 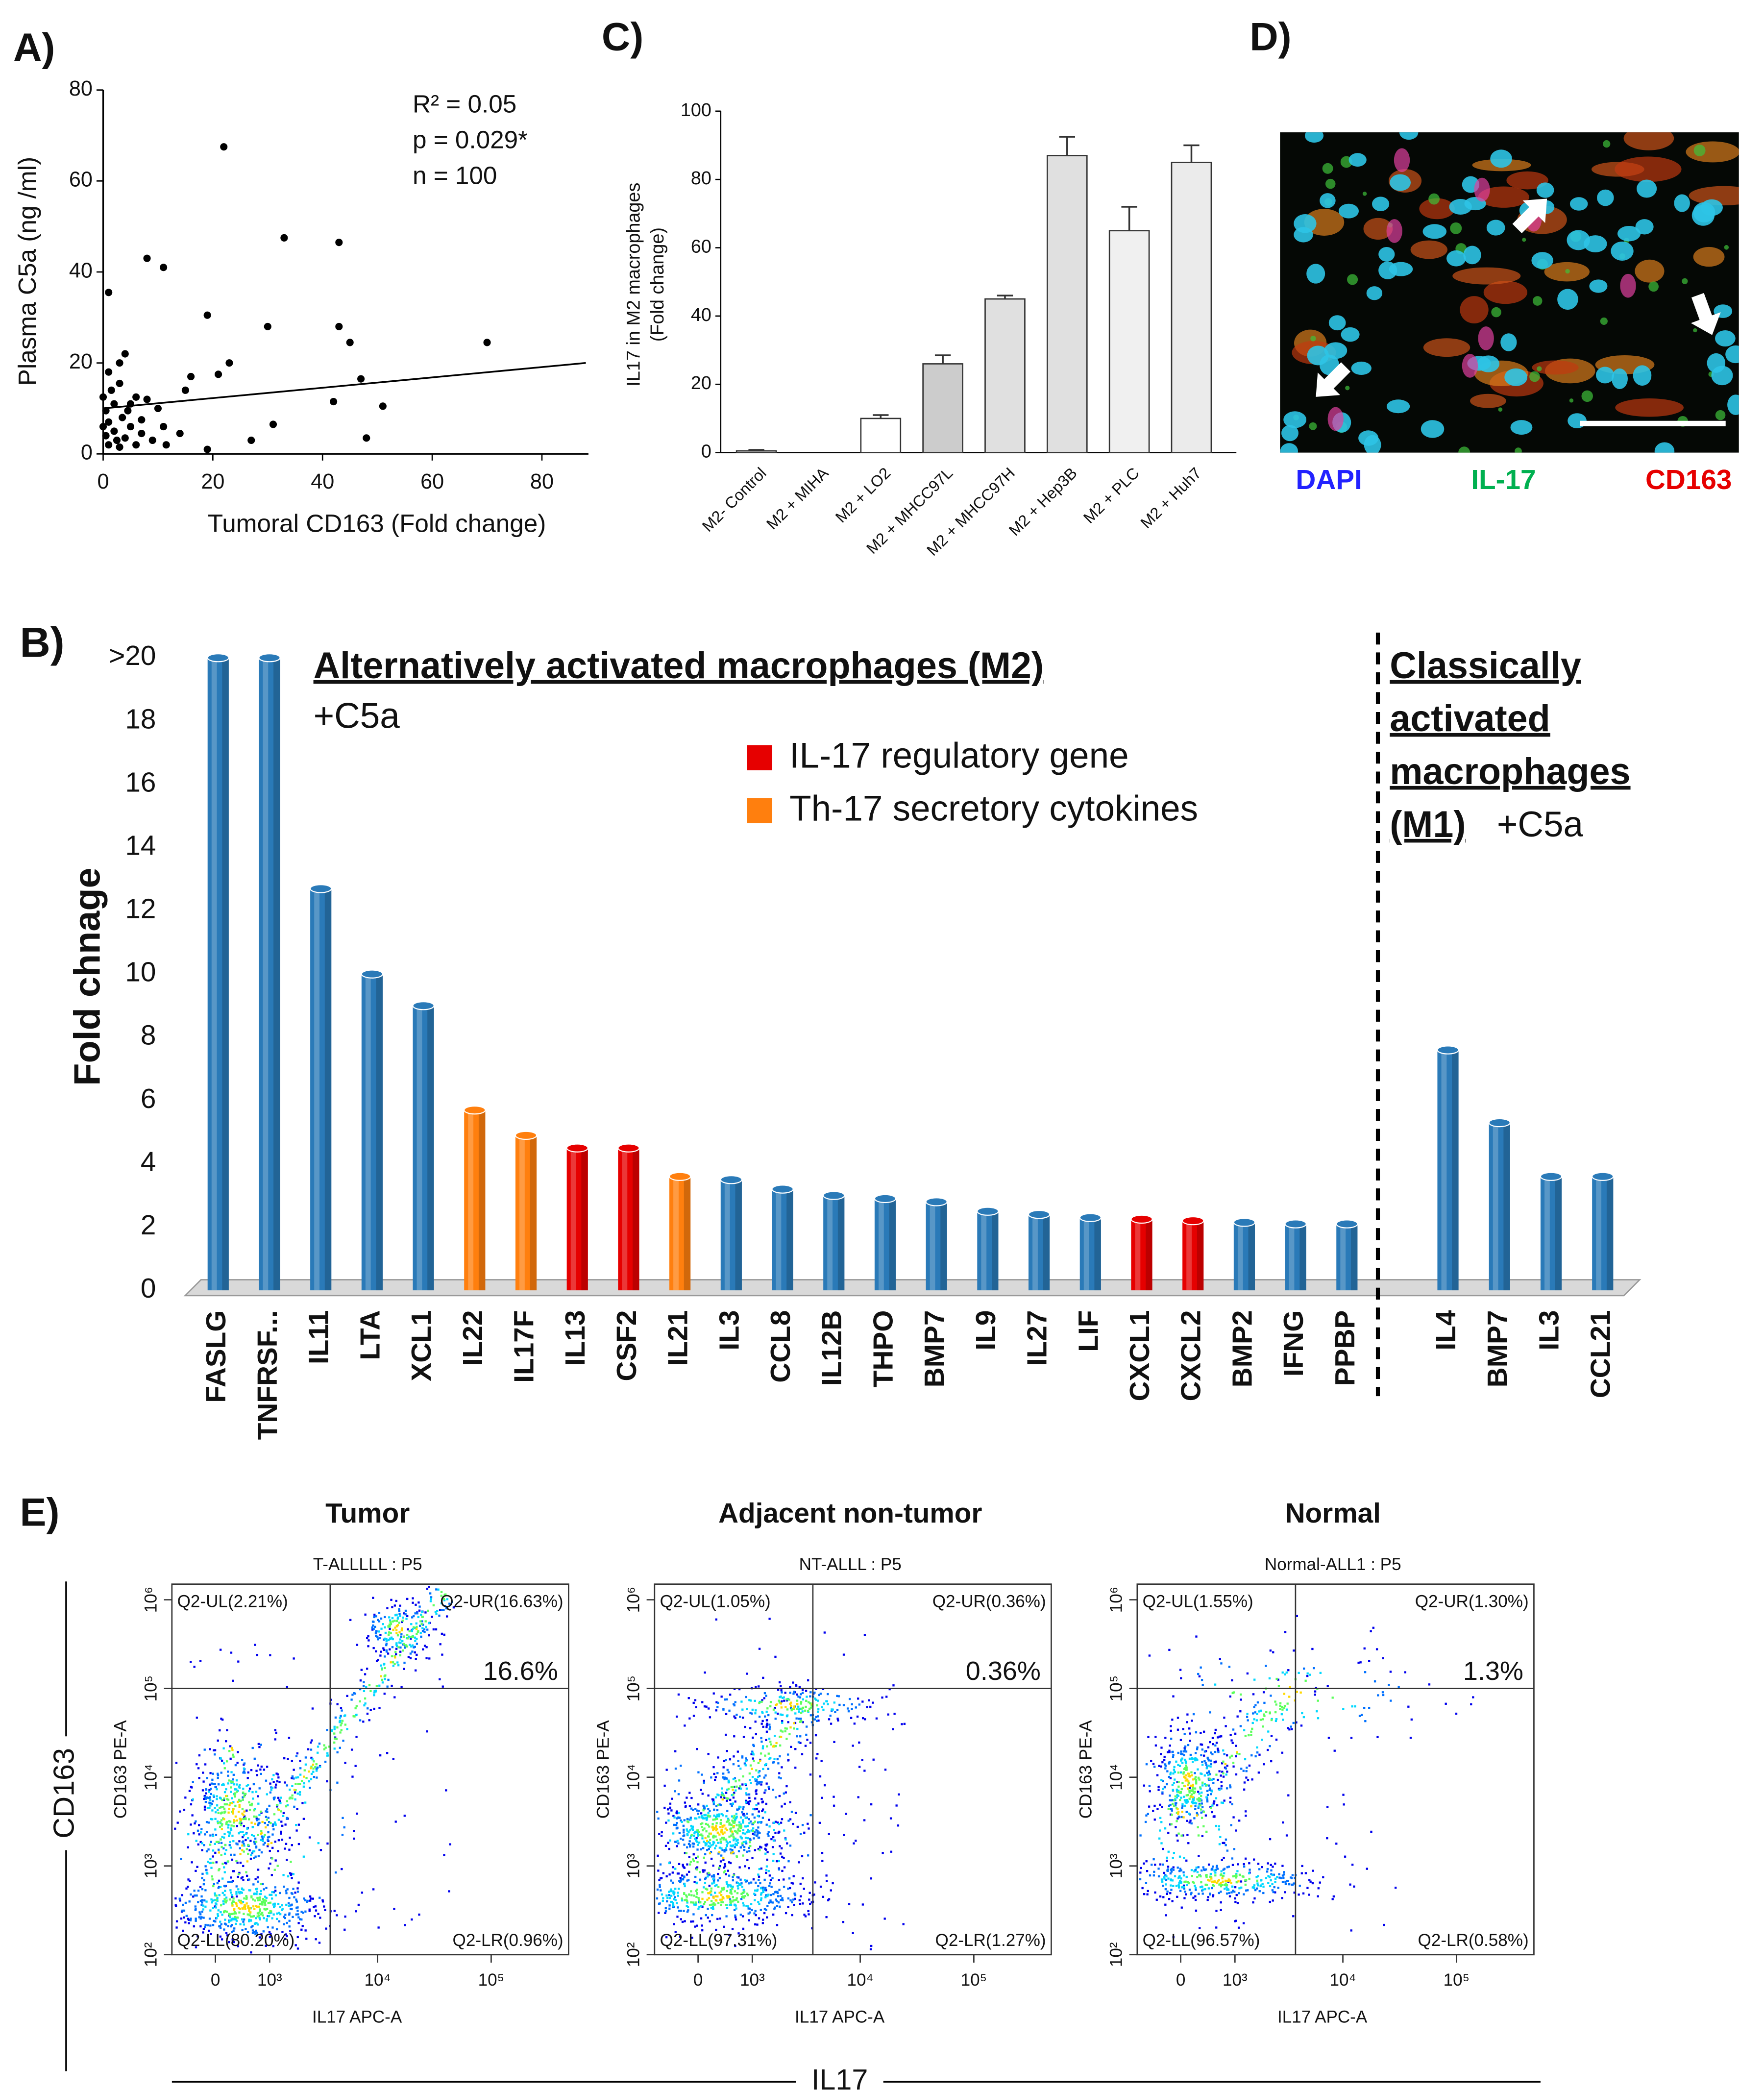 I want to click on x-tick-label: 10⁵, so click(x=1457, y=1980).